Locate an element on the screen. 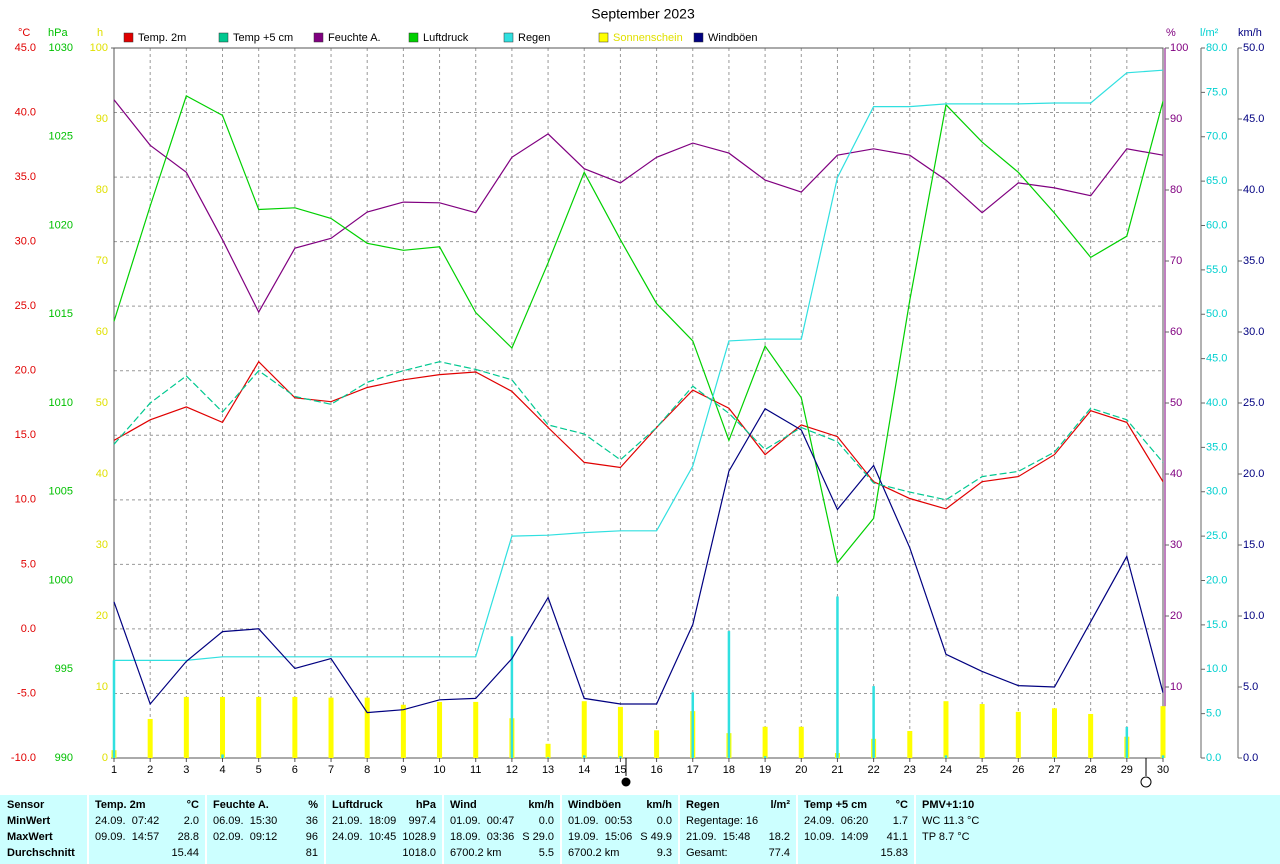 The height and width of the screenshot is (864, 1280). y-tick-label: 1005 is located at coordinates (61, 492).